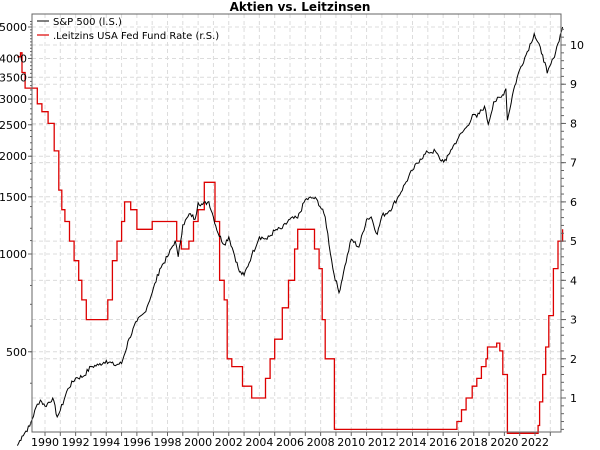 This screenshot has width=600, height=450. I want to click on svg-text: 2016, so click(443, 442).